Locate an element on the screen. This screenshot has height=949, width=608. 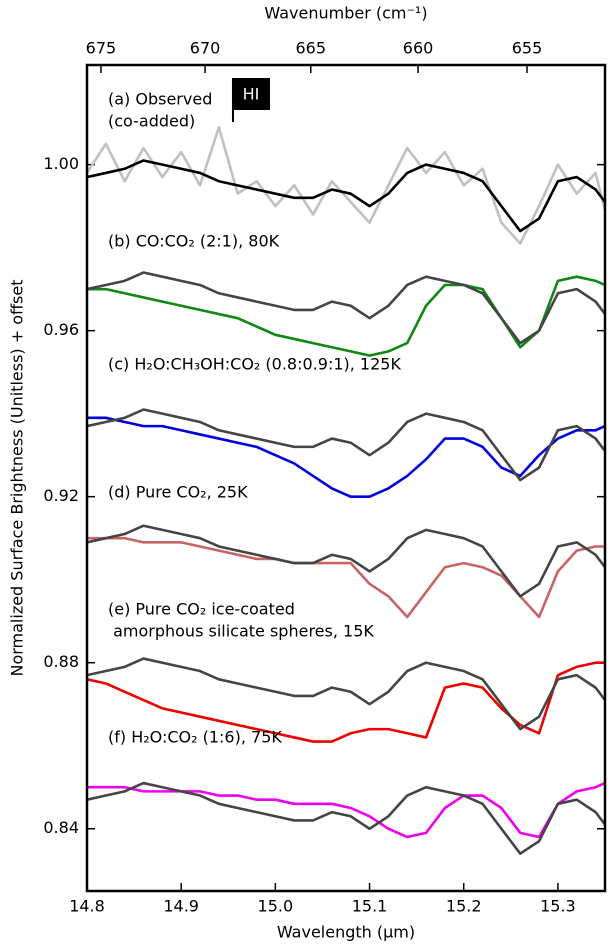
x-tick-label: 15.1 is located at coordinates (370, 906).